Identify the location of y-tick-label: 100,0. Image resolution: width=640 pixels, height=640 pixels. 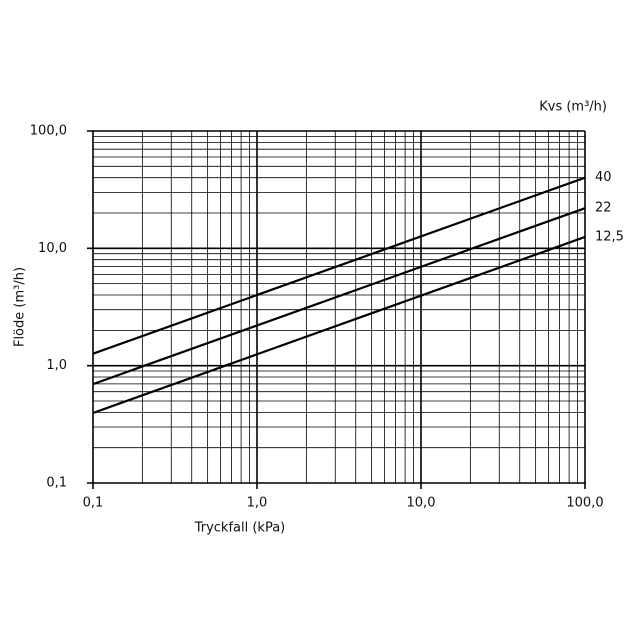
(48, 131).